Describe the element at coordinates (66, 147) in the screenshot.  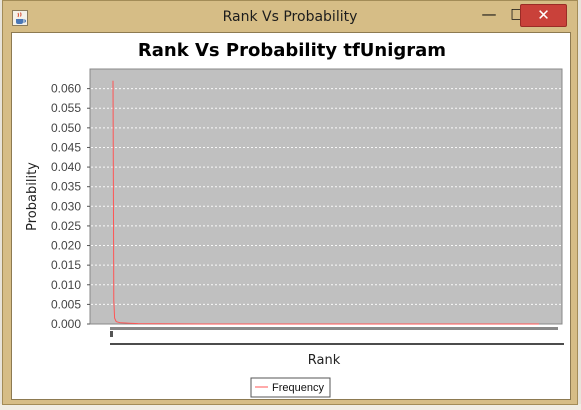
I see `y-tick-label: 0.045` at that location.